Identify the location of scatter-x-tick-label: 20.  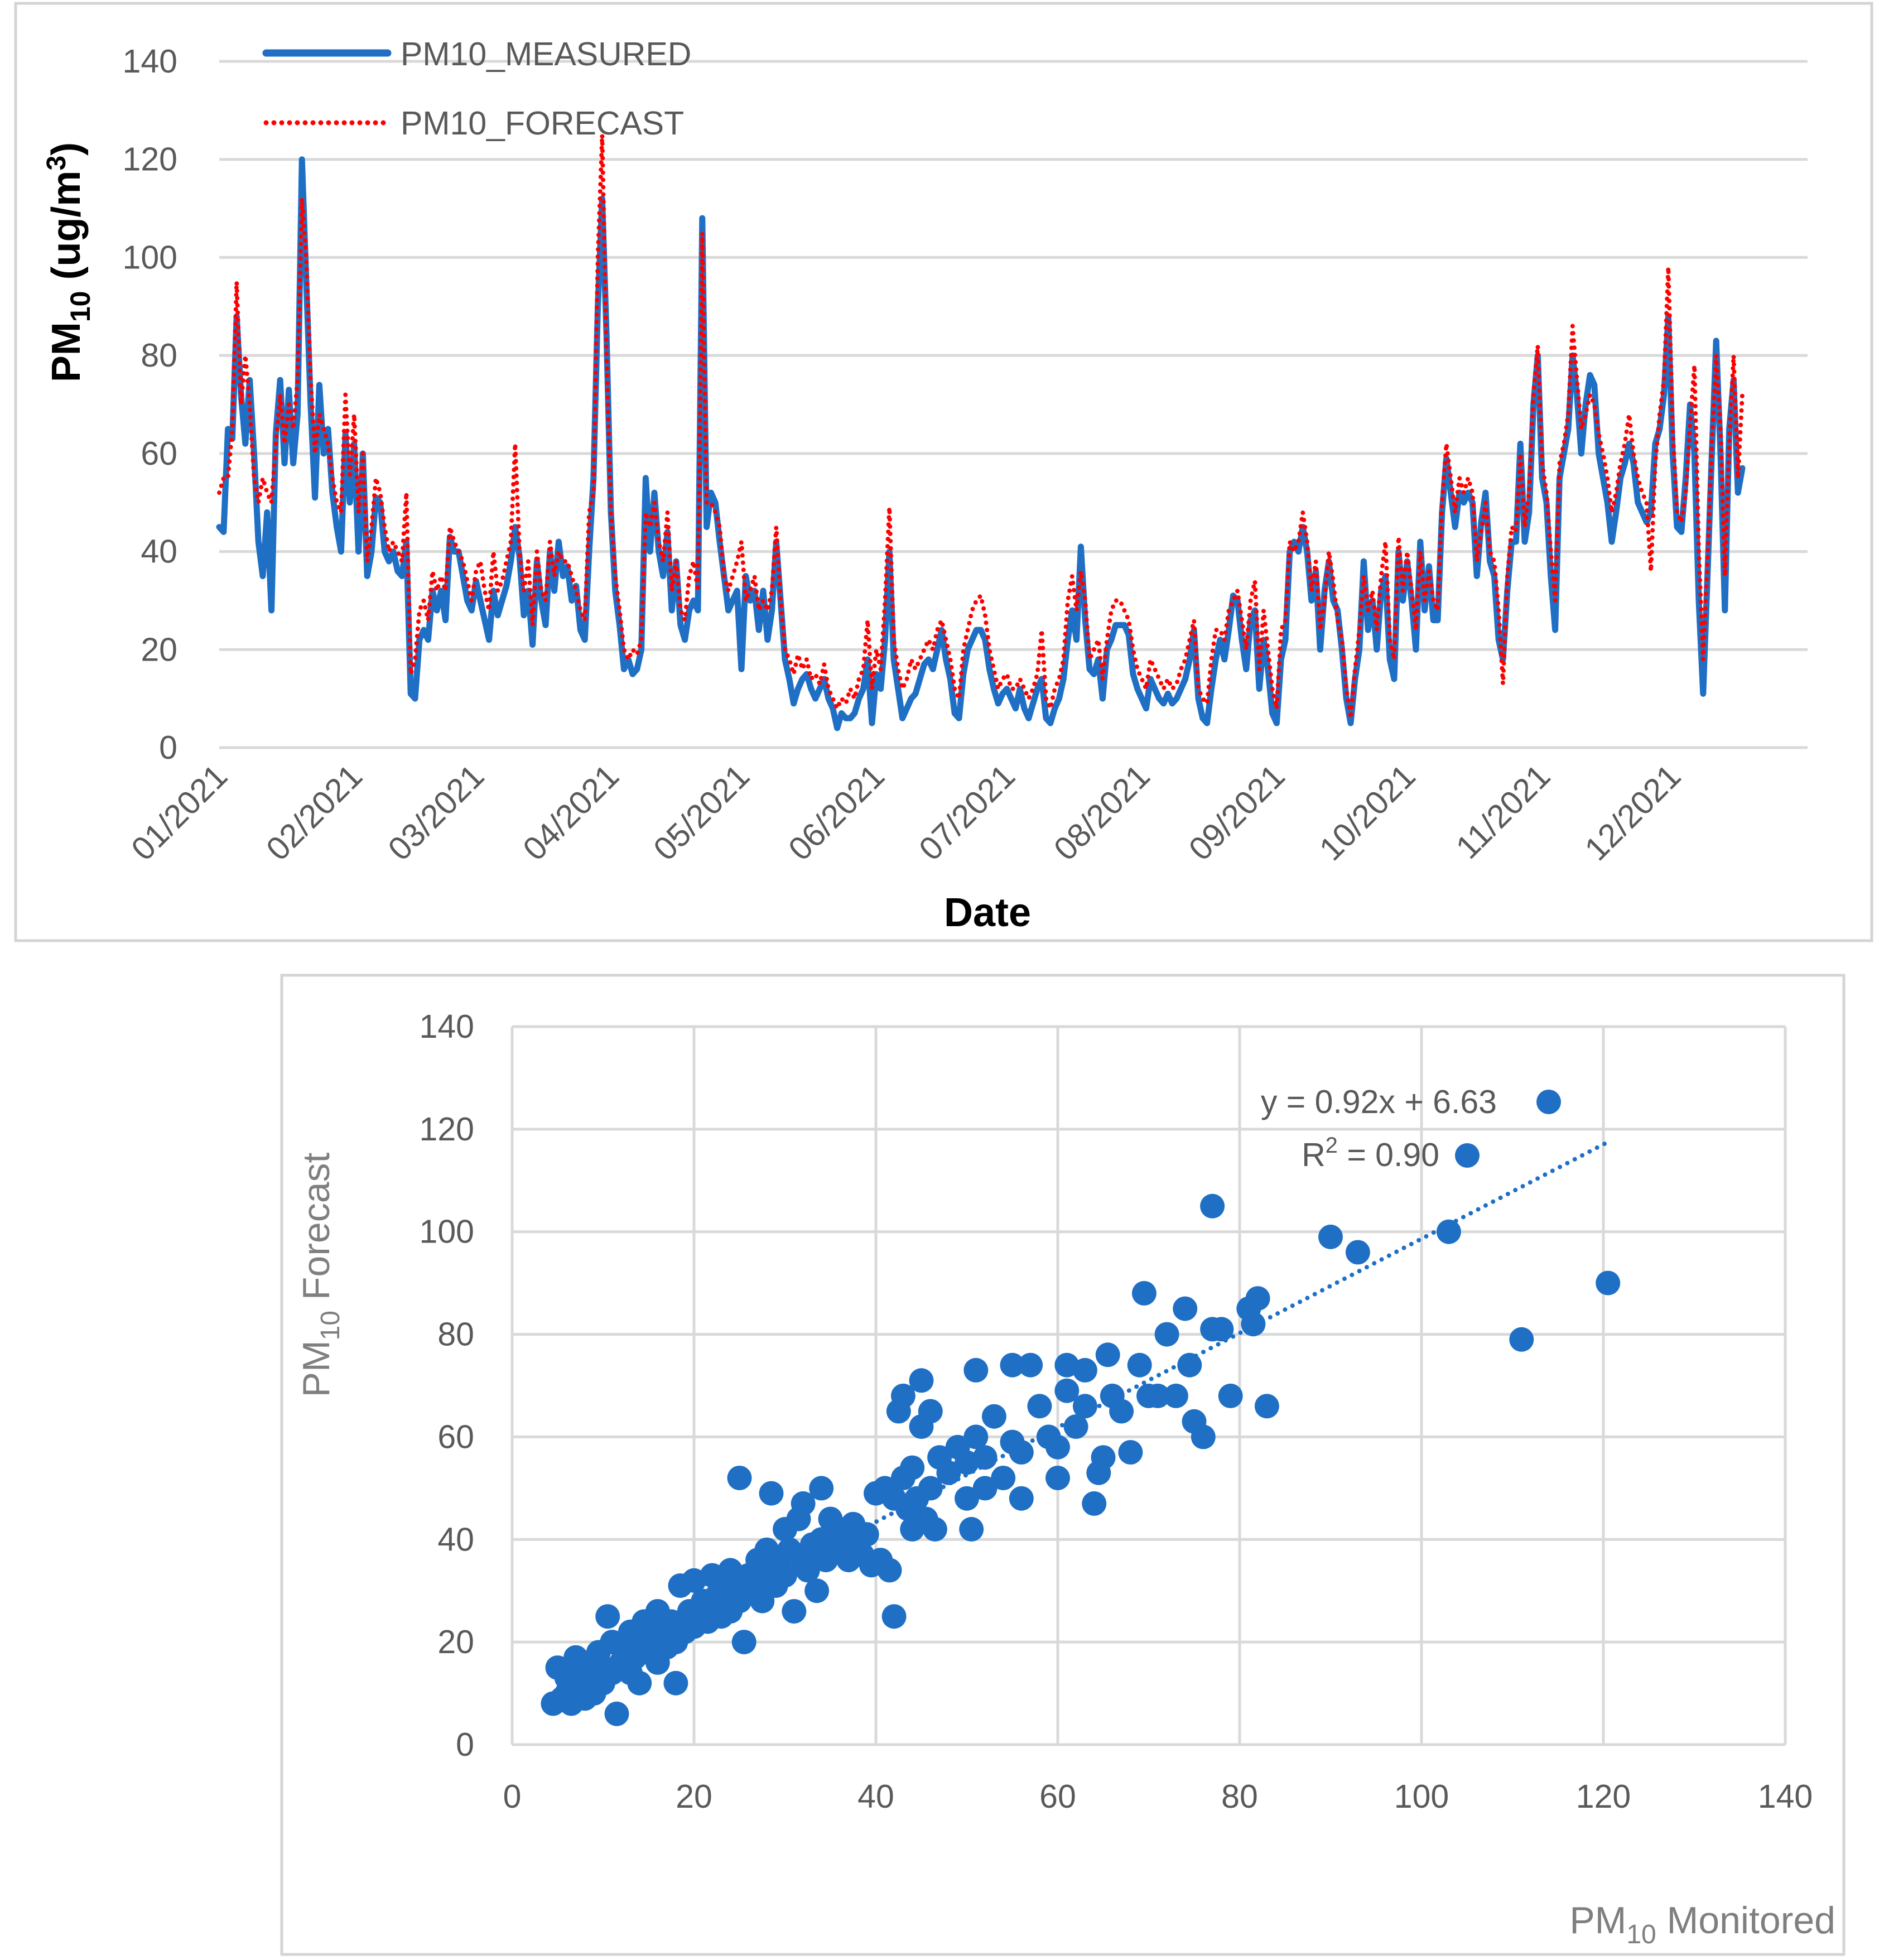
(694, 1796).